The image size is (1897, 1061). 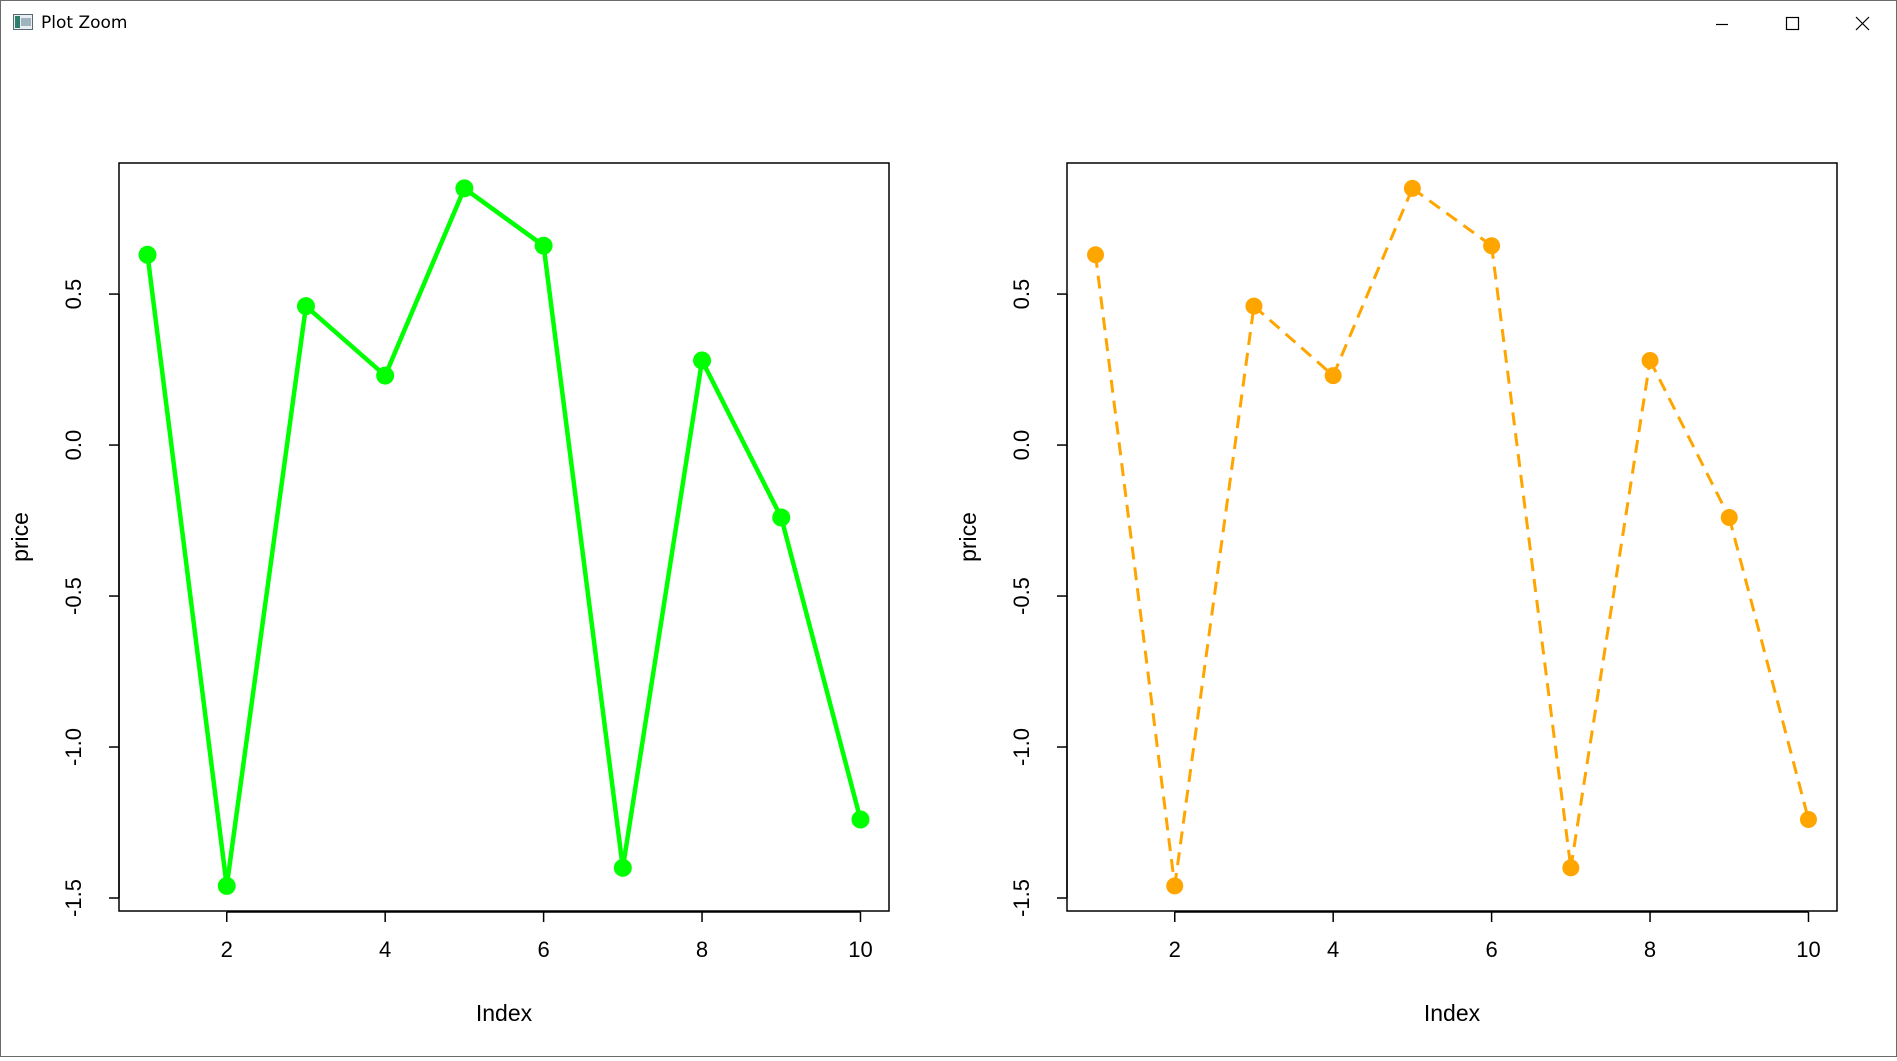 I want to click on close-button, so click(x=1862, y=23).